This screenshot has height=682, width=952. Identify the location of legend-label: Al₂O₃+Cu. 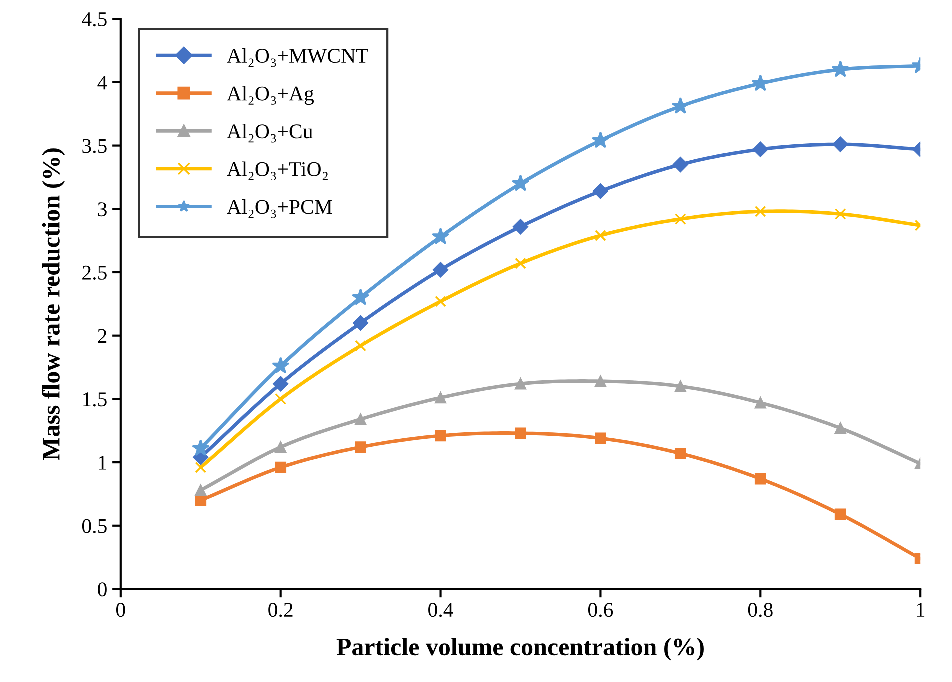
(270, 133).